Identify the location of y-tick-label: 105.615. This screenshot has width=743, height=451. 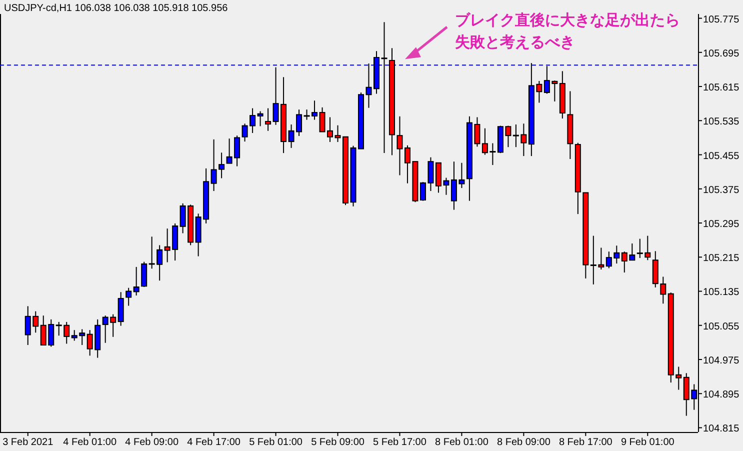
(721, 88).